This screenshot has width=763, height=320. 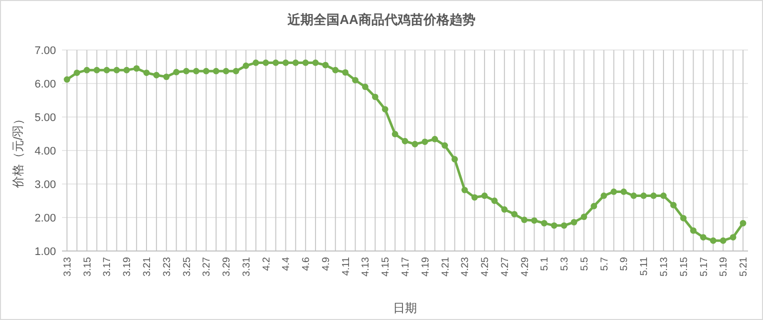 What do you see at coordinates (148, 266) in the screenshot?
I see `x-tick-label: 3.21` at bounding box center [148, 266].